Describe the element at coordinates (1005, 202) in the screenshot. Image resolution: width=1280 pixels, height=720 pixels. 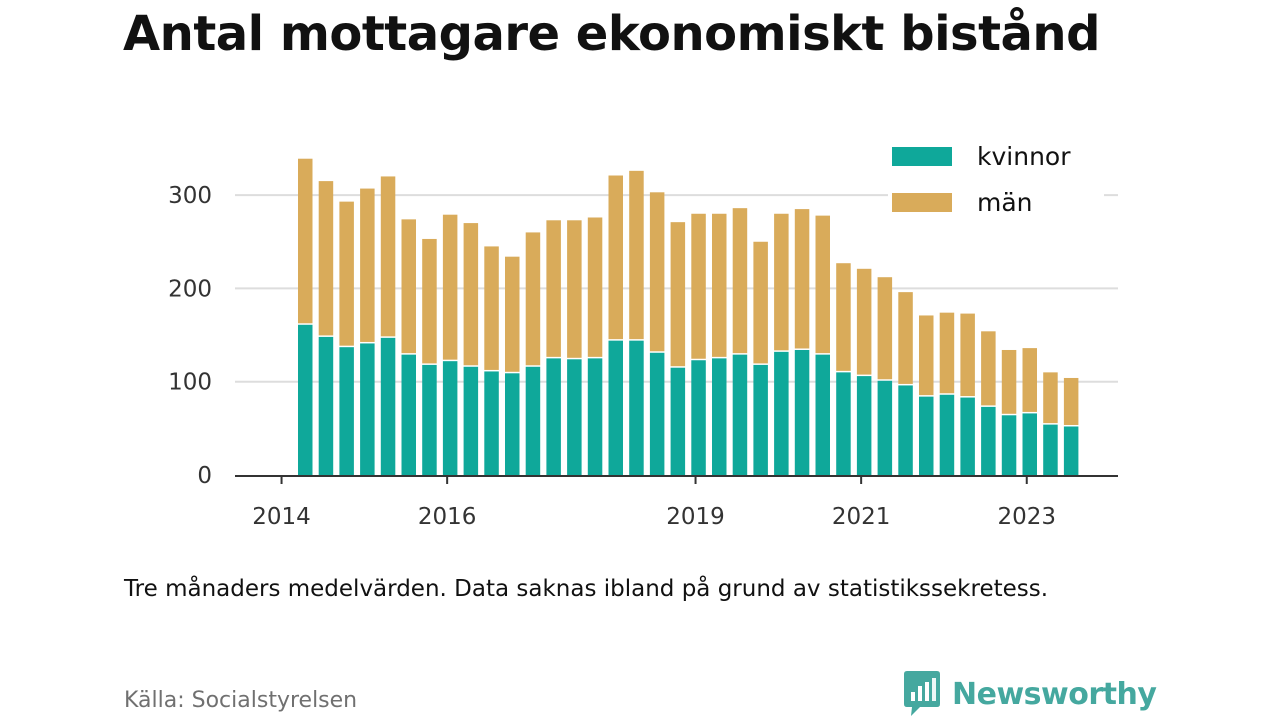
I see `legend-label: män` at that location.